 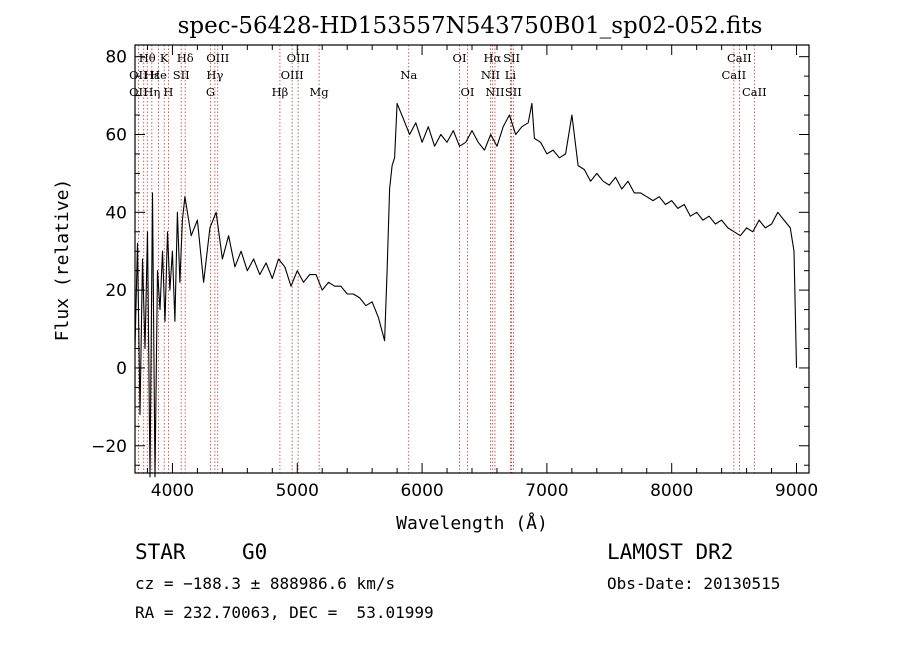 What do you see at coordinates (109, 447) in the screenshot?
I see `y-tick-label: −20` at bounding box center [109, 447].